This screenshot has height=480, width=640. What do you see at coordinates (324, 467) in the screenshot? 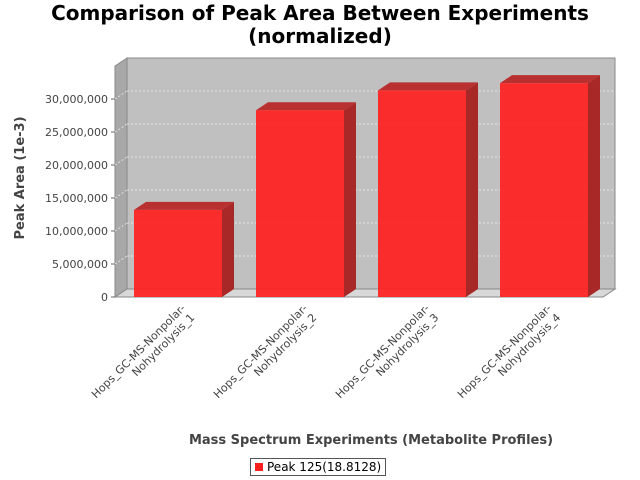
I see `legend-label: Peak 125(18.8128)` at bounding box center [324, 467].